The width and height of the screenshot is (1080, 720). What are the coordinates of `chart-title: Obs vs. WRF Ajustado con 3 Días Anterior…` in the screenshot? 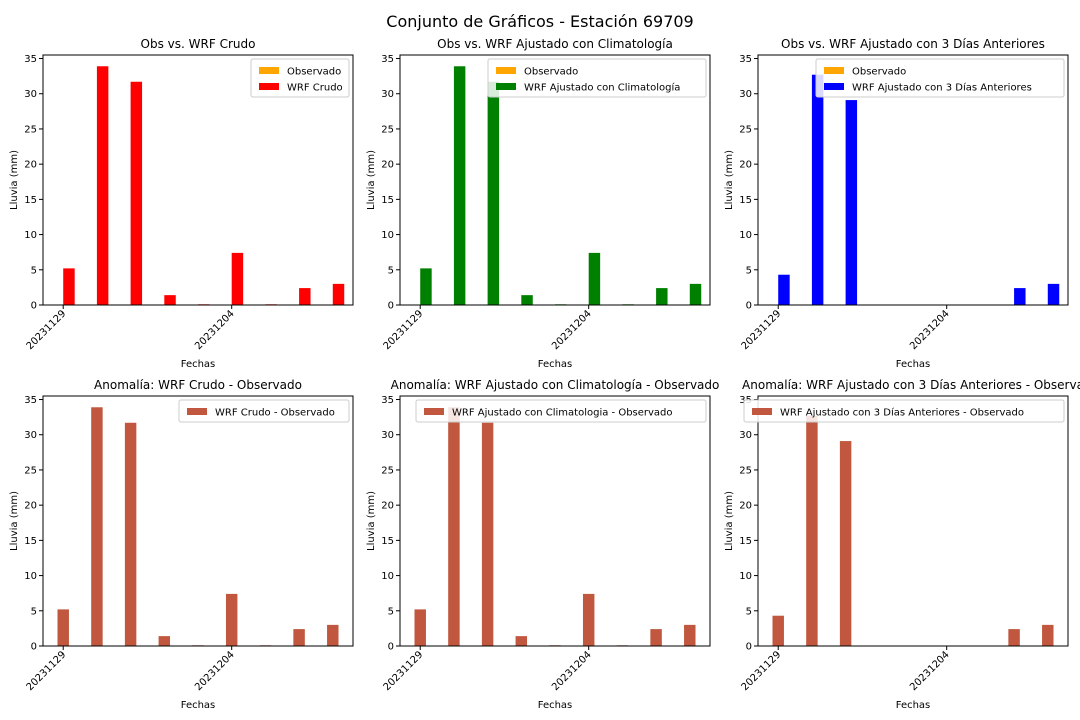 It's located at (913, 44).